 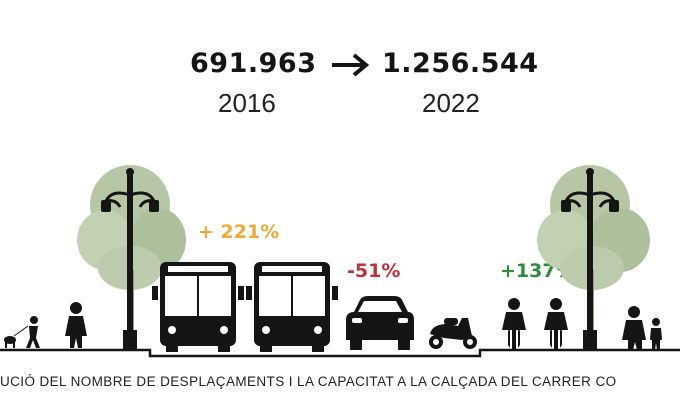 What do you see at coordinates (451, 103) in the screenshot?
I see `year-2022: 2022` at bounding box center [451, 103].